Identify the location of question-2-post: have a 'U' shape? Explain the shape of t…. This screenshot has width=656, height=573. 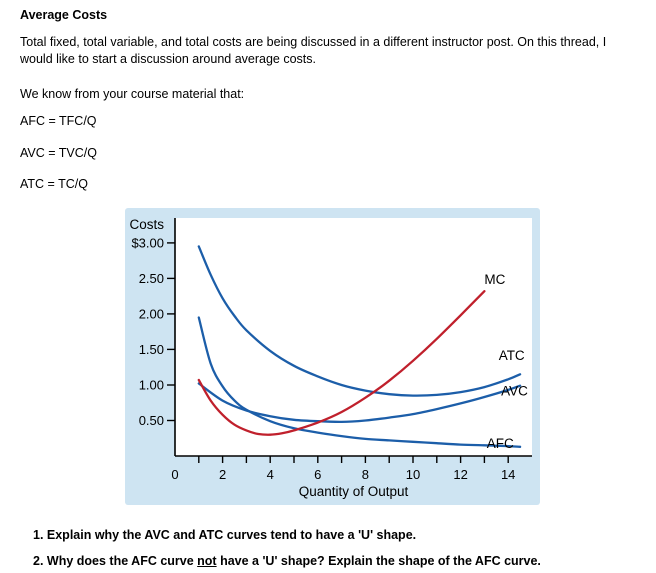
(378, 561).